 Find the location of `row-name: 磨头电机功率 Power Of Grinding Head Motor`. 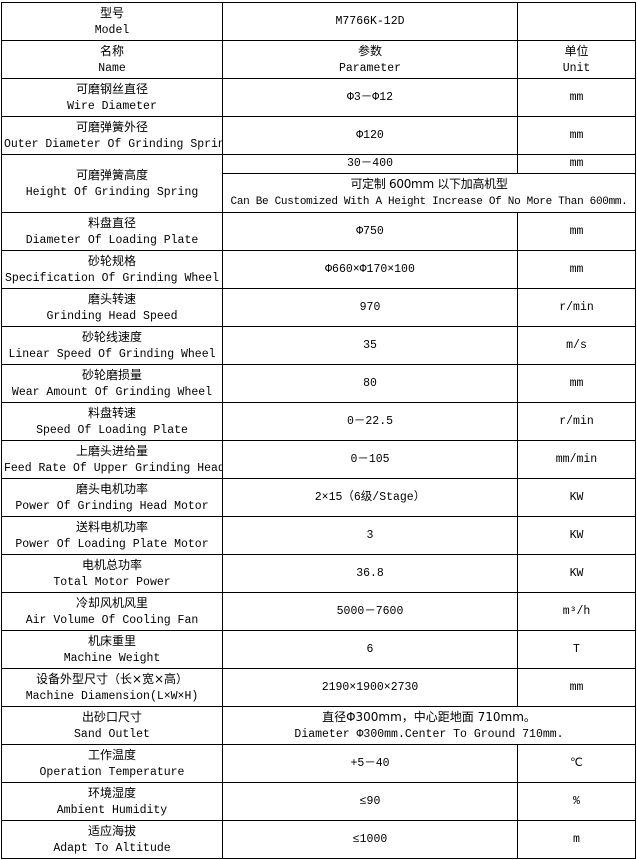

row-name: 磨头电机功率 Power Of Grinding Head Motor is located at coordinates (112, 497).